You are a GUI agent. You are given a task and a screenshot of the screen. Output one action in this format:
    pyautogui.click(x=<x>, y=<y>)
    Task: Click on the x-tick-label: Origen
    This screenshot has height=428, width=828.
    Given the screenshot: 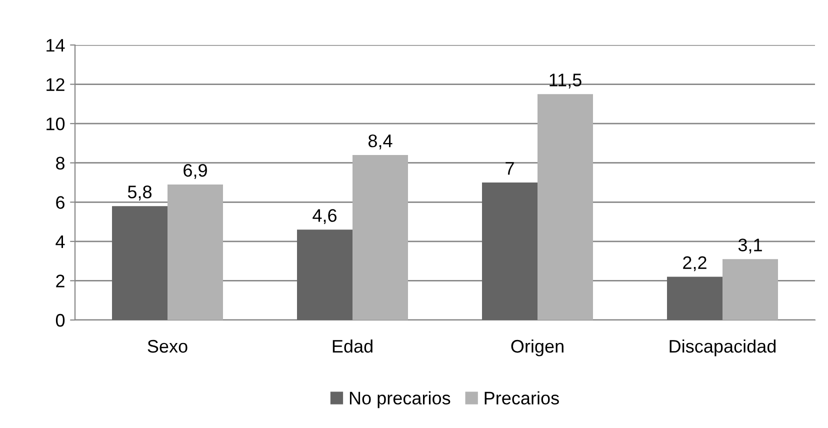 What is the action you would take?
    pyautogui.click(x=537, y=347)
    